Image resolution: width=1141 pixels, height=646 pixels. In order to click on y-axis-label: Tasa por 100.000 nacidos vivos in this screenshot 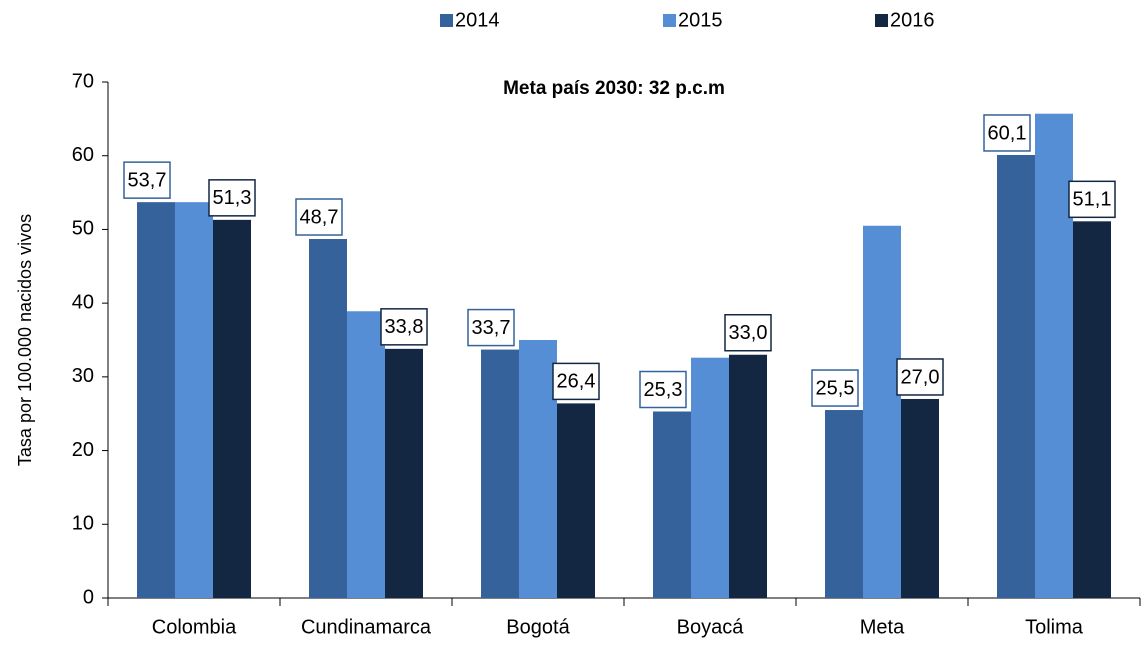, I will do `click(25, 340)`.